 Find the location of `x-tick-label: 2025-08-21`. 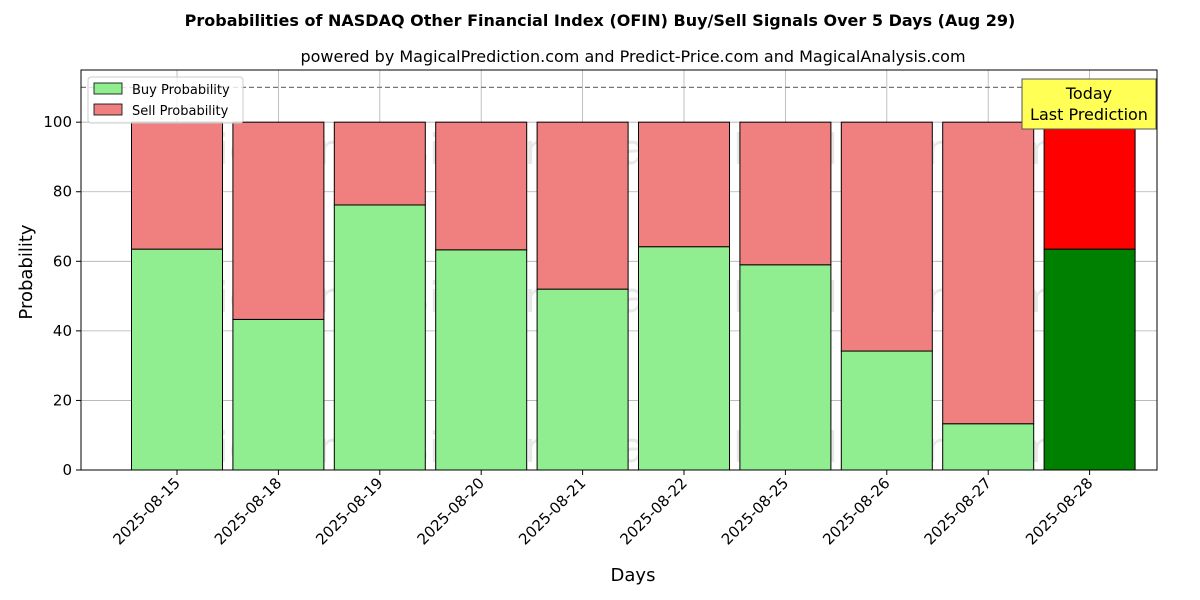

x-tick-label: 2025-08-21 is located at coordinates (552, 511).